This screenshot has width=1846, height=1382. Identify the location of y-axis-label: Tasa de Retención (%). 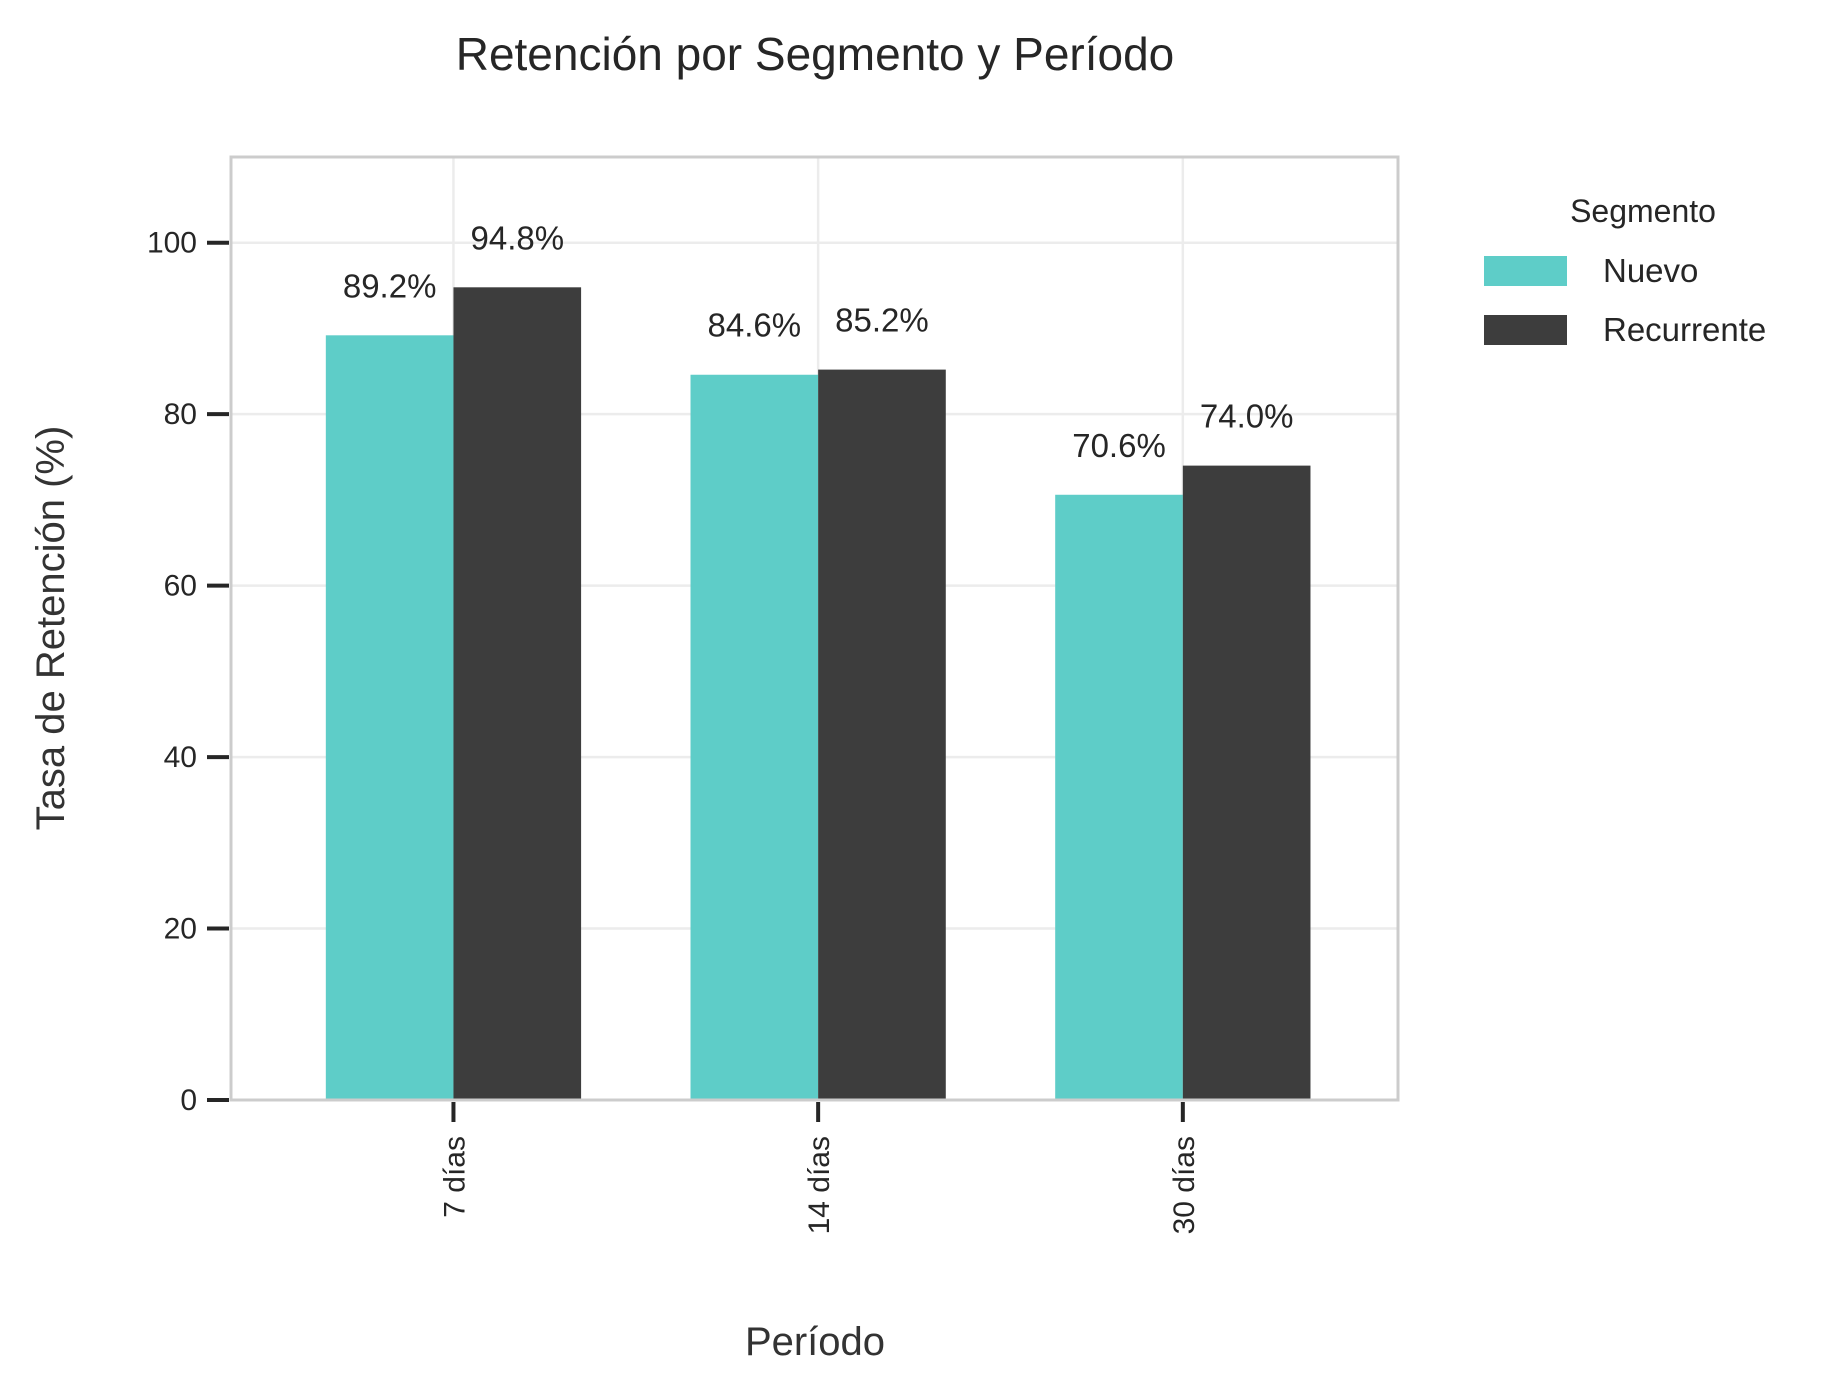
(51, 628).